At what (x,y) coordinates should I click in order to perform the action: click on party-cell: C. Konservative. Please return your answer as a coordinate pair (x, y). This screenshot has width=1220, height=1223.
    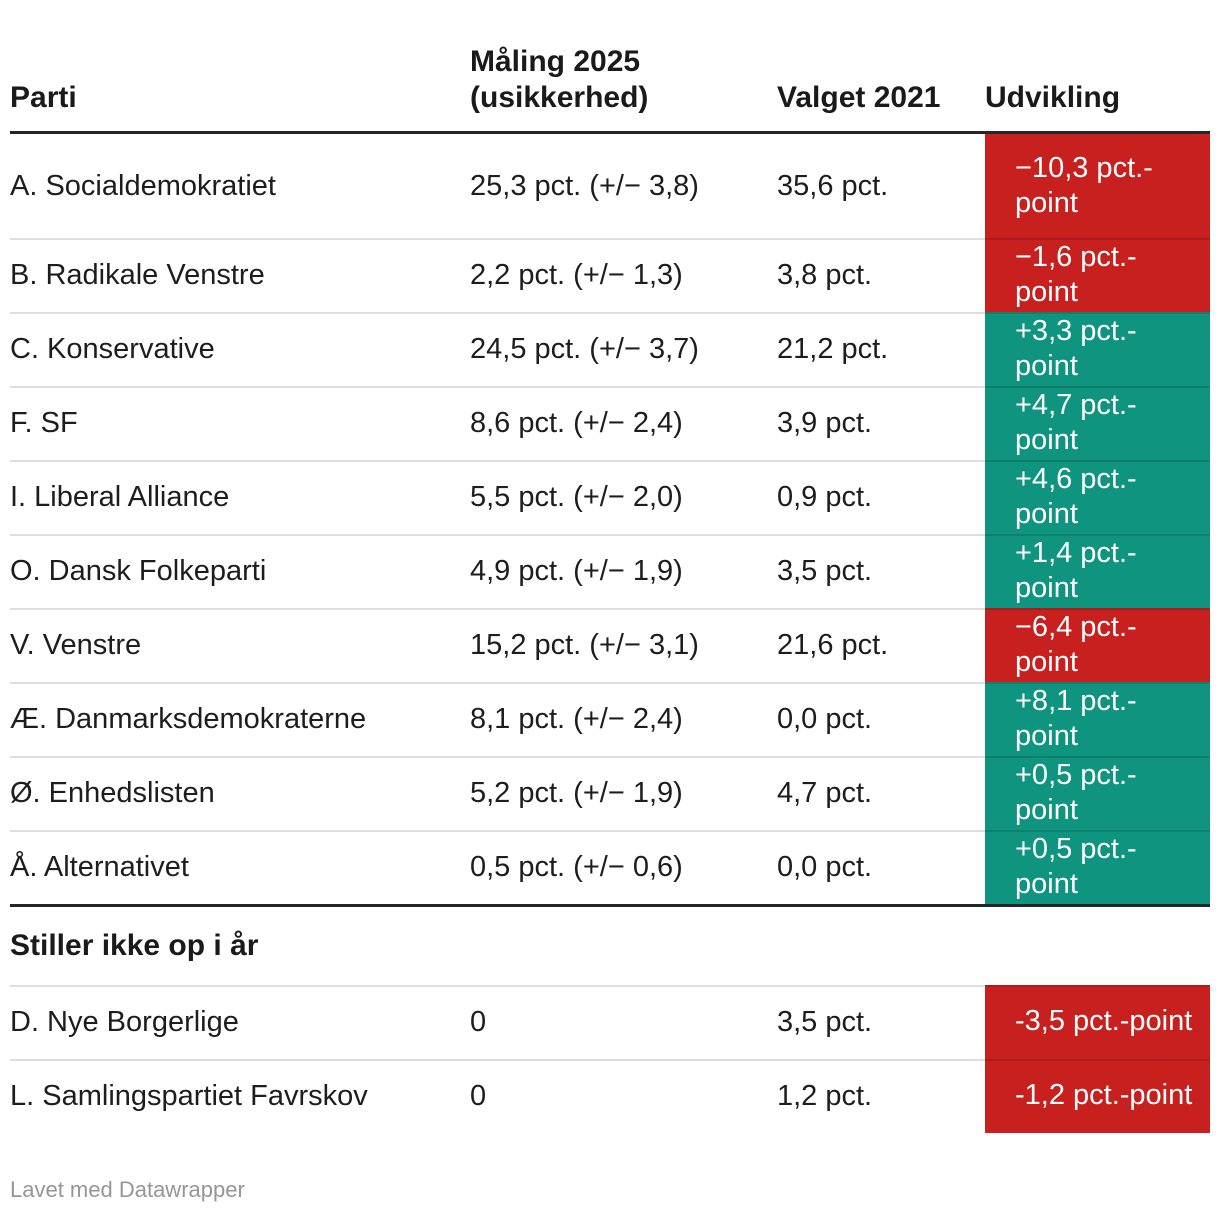
    Looking at the image, I should click on (112, 348).